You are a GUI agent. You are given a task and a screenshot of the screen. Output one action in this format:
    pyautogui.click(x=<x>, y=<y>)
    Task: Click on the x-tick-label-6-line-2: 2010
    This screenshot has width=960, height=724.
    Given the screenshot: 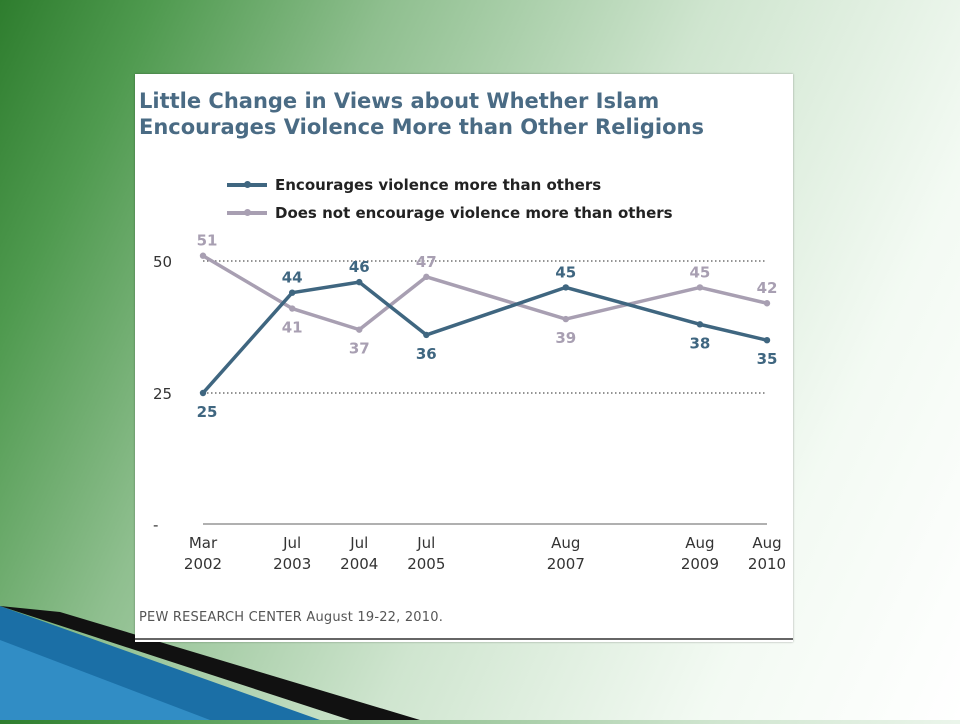 What is the action you would take?
    pyautogui.click(x=767, y=564)
    